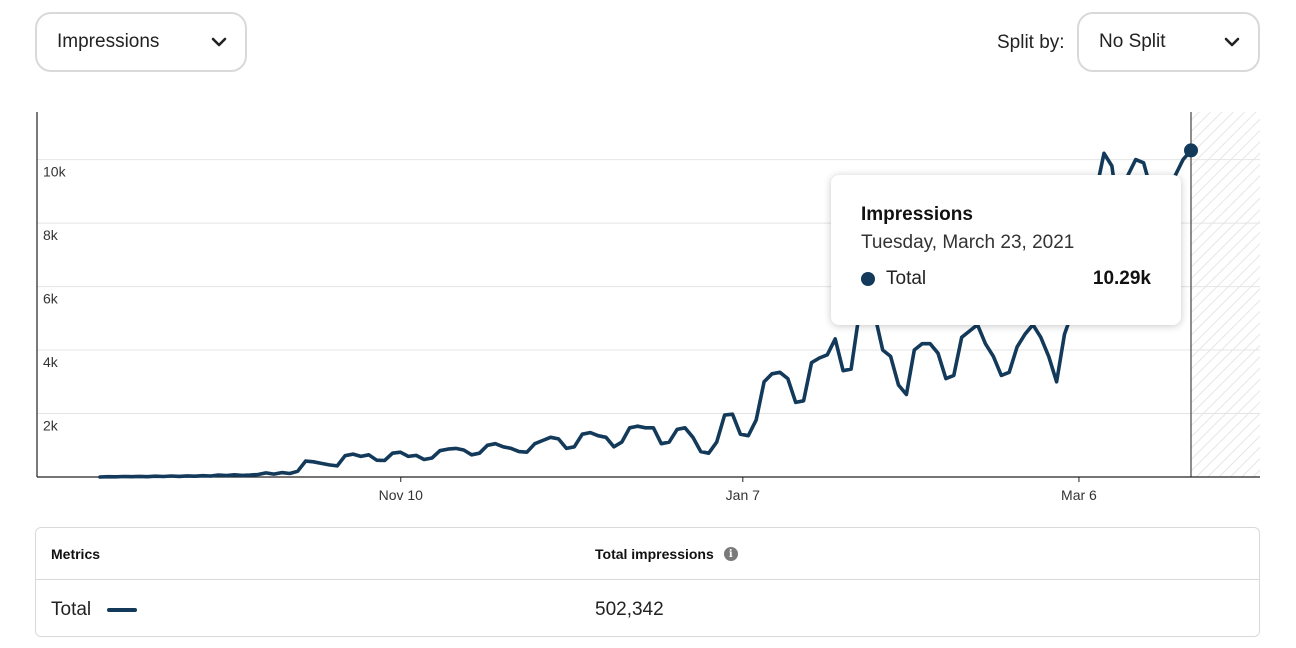  What do you see at coordinates (401, 495) in the screenshot?
I see `x-tick-label: Nov 10` at bounding box center [401, 495].